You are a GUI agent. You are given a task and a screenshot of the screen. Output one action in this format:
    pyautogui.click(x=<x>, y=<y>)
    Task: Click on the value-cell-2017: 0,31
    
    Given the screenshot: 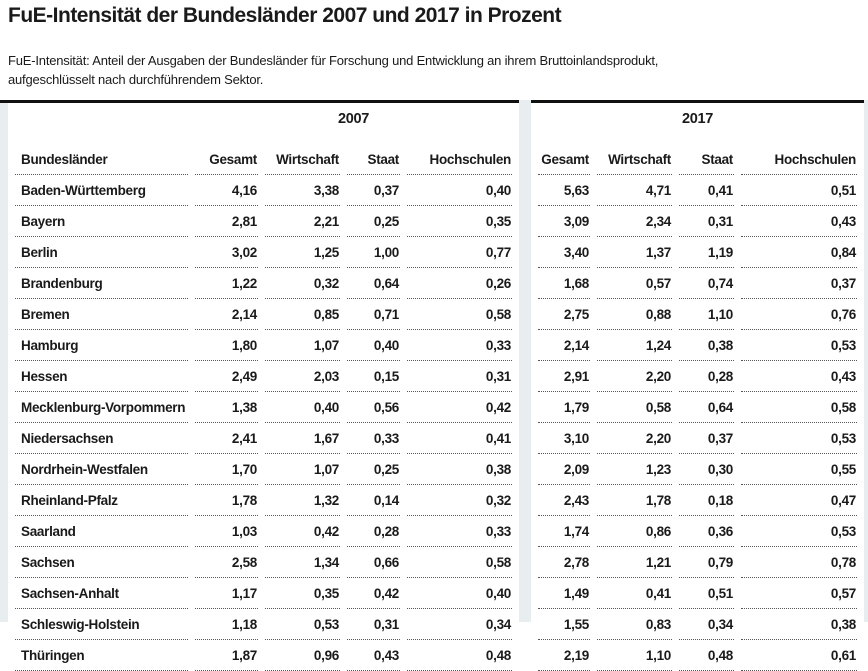 What is the action you would take?
    pyautogui.click(x=706, y=221)
    